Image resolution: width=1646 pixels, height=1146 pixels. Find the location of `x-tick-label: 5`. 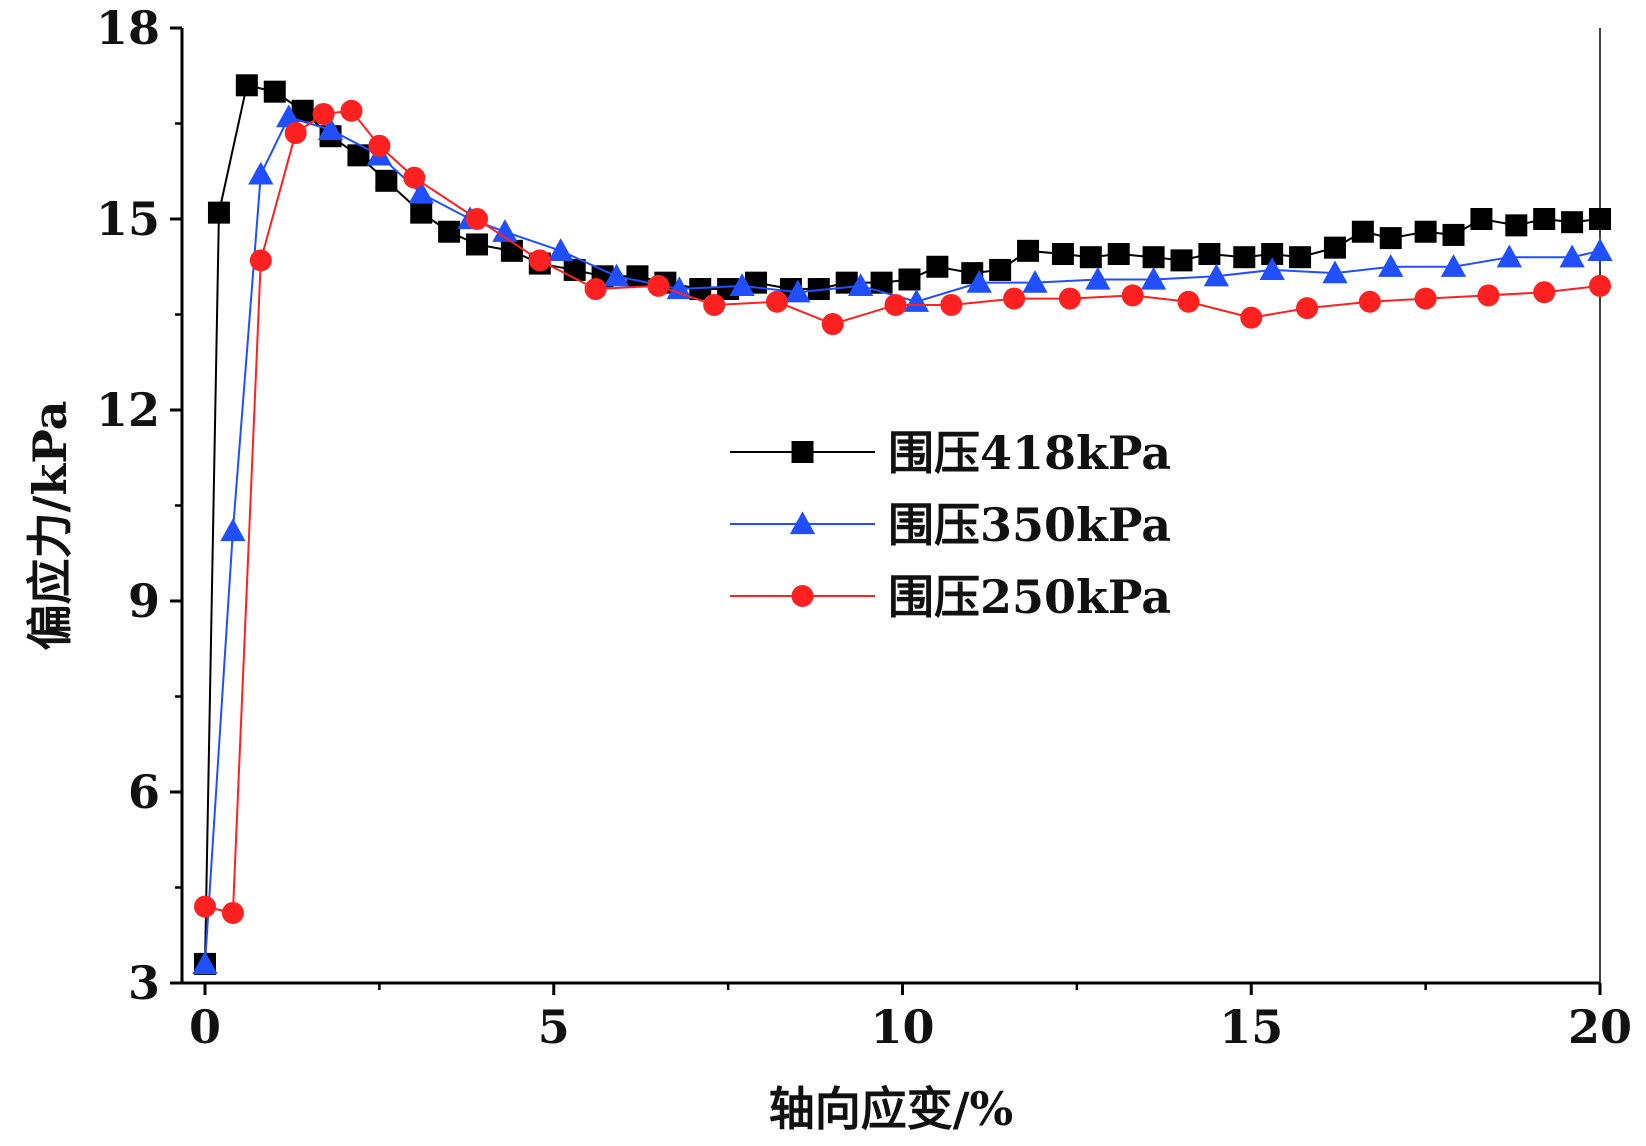

x-tick-label: 5 is located at coordinates (554, 1027).